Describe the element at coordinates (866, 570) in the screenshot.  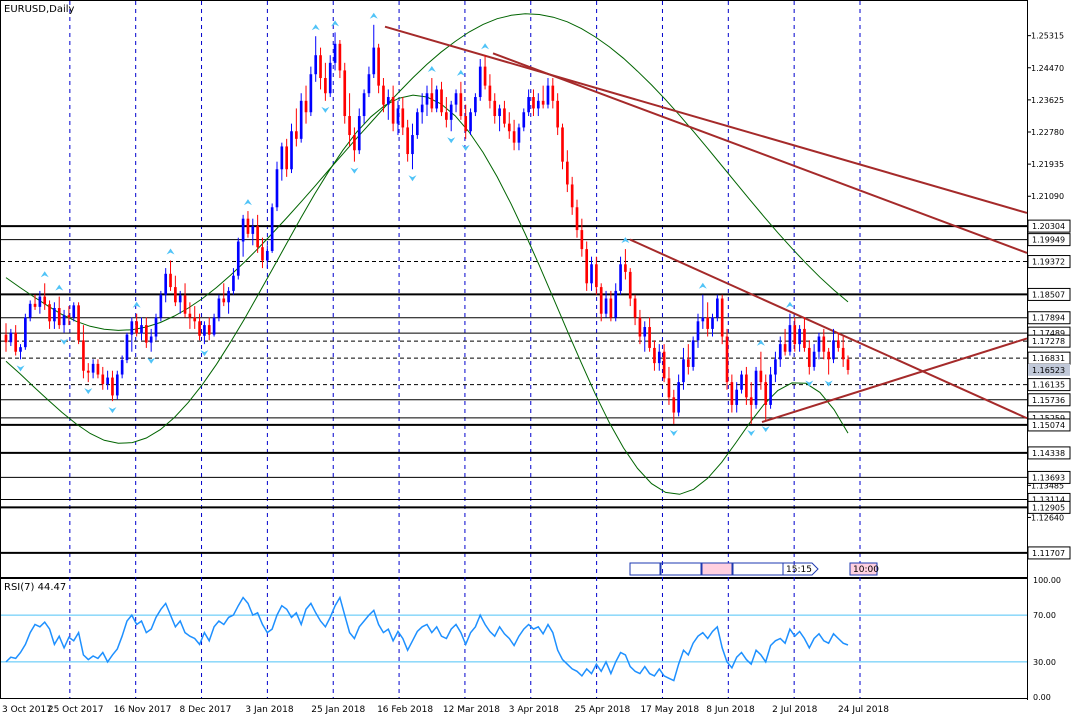
I see `time-label-b: 10:00` at that location.